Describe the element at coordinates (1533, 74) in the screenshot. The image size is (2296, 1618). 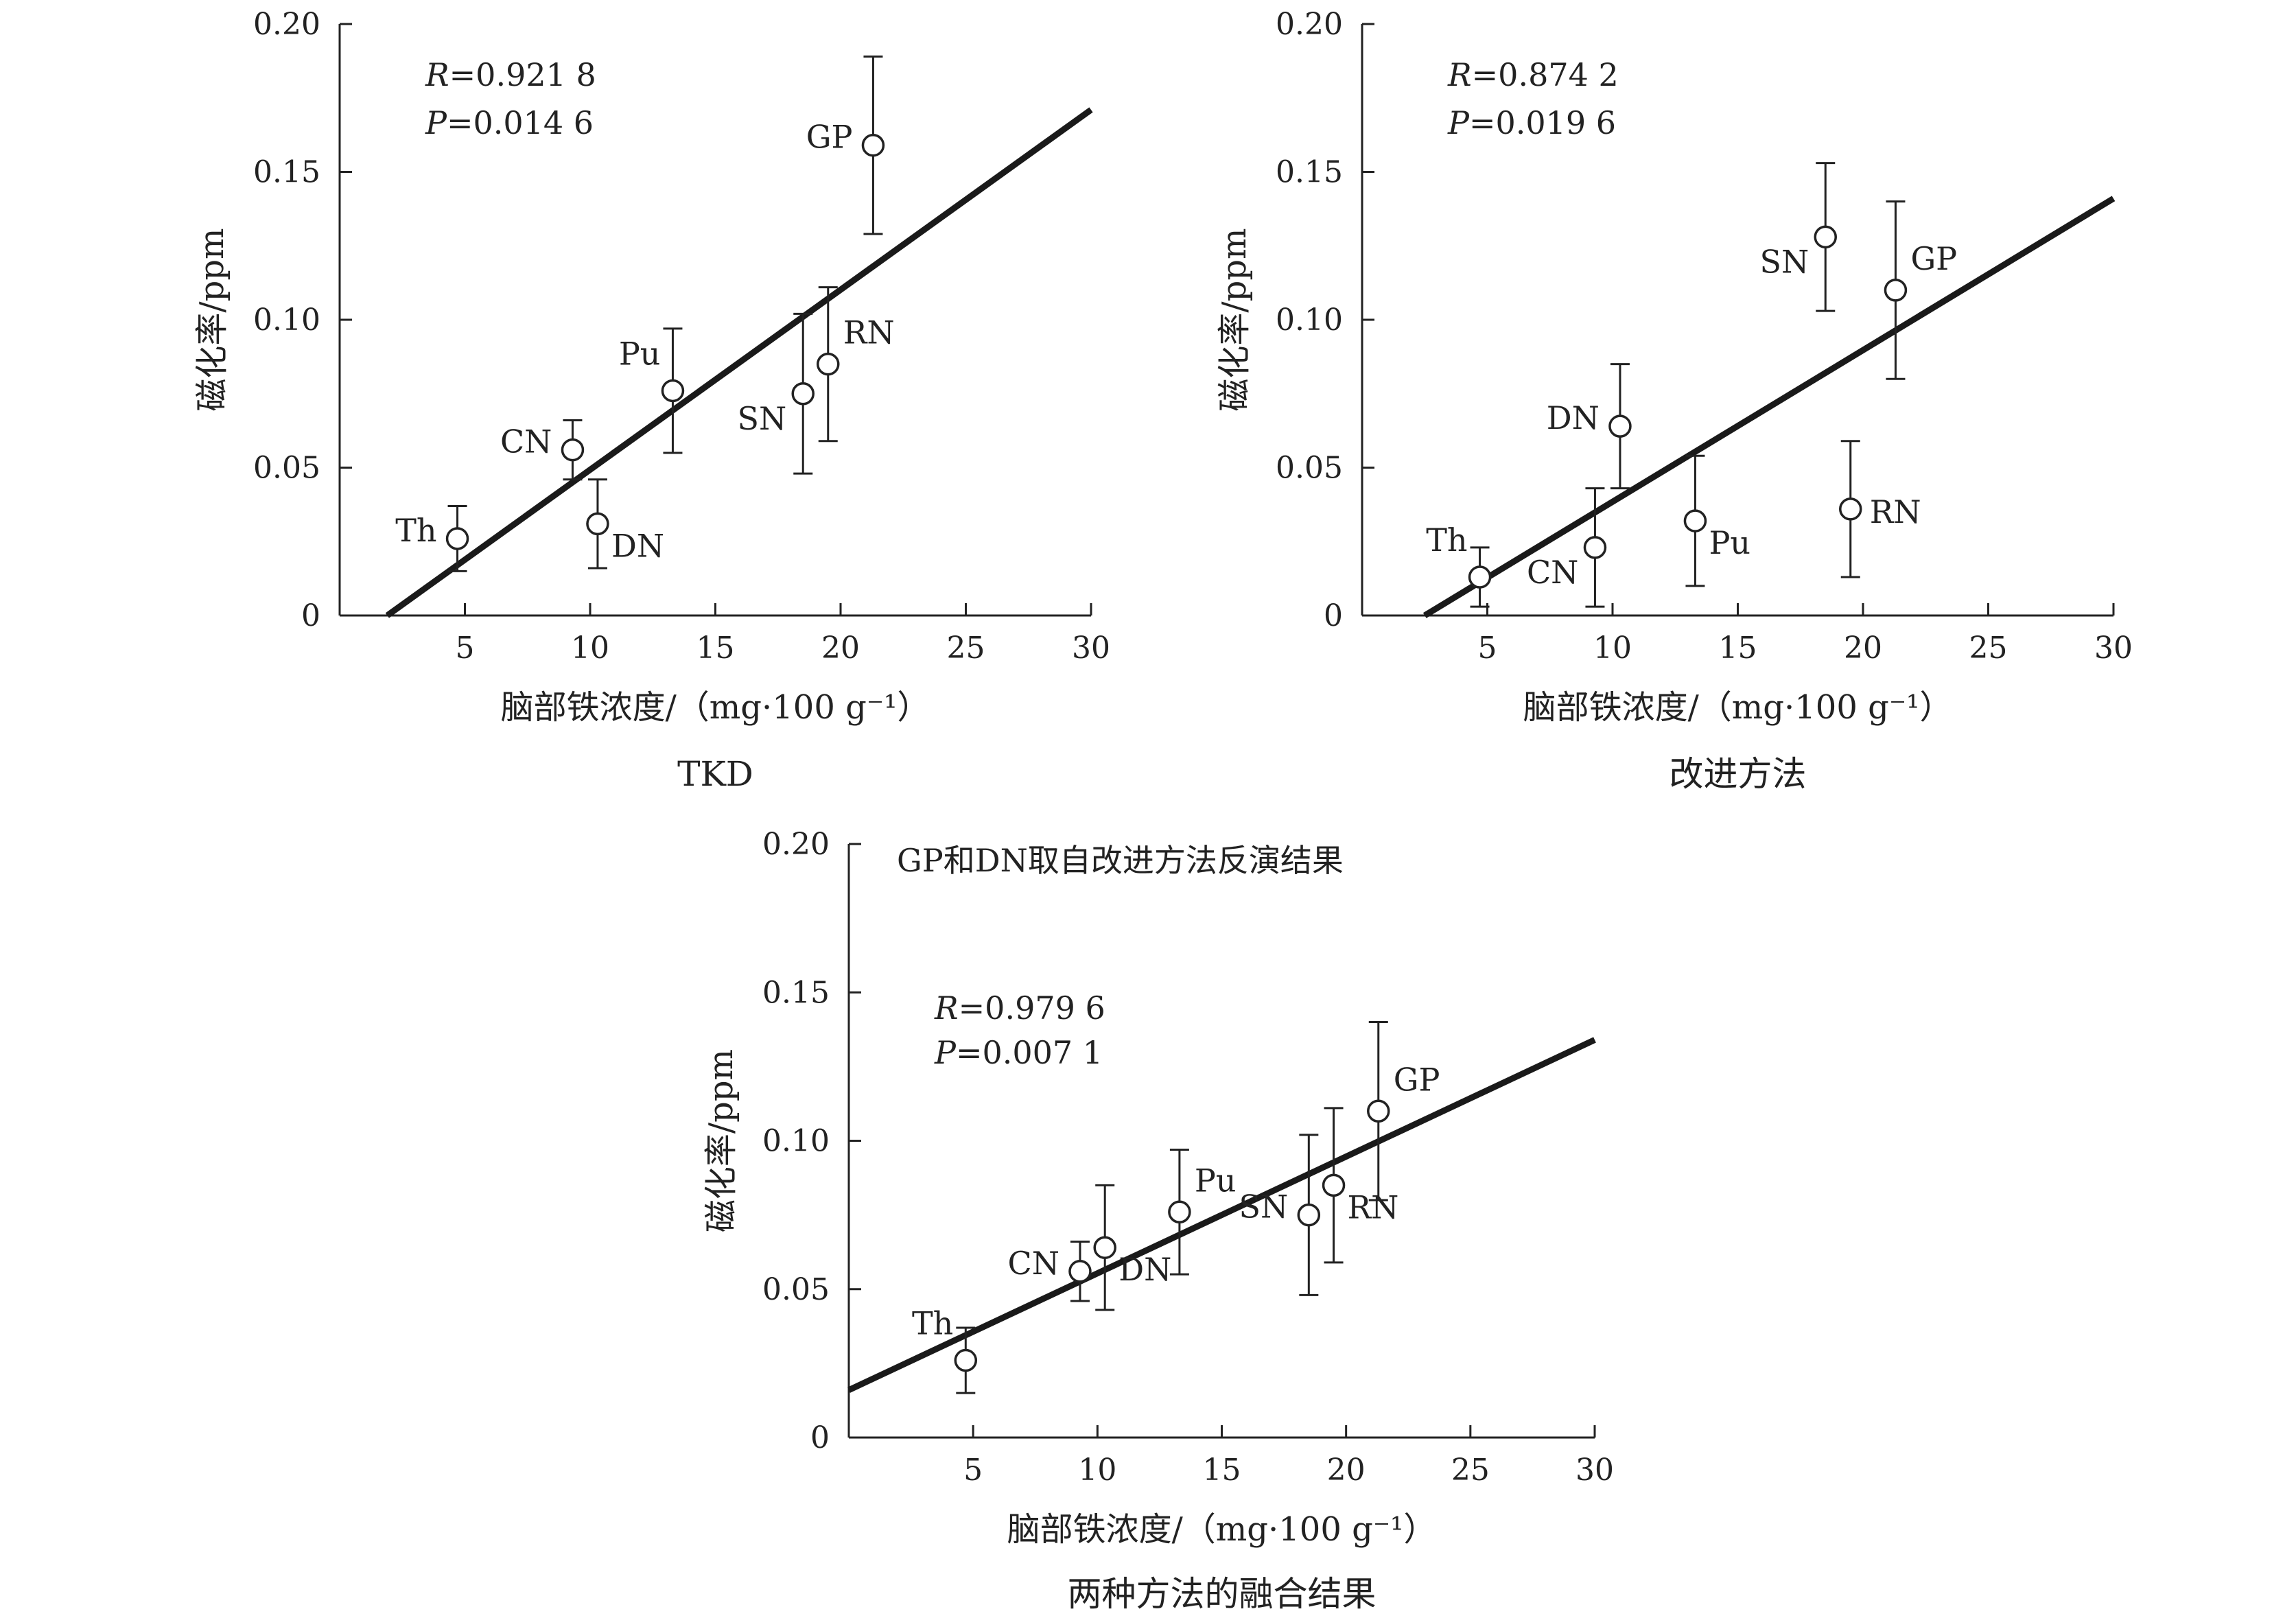
I see `correlation-r: R=0.874 2` at that location.